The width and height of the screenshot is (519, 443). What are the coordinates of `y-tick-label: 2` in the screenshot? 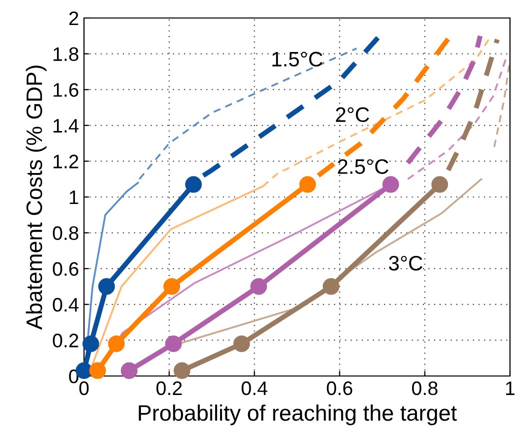 It's located at (73, 18).